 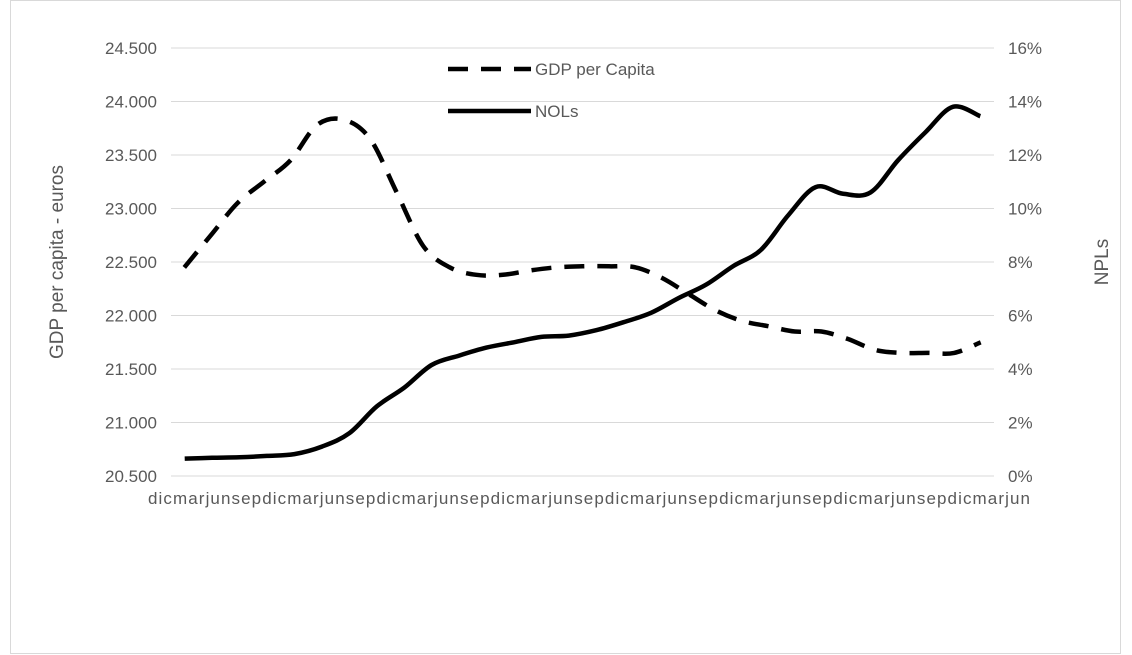 I want to click on right-tick-label: 16%, so click(x=1025, y=48).